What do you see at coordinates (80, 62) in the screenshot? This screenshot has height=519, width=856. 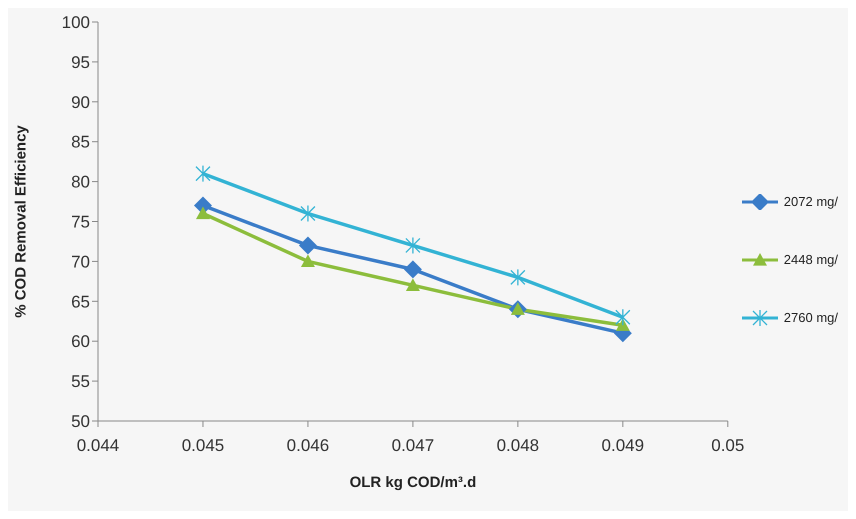 I see `y-tick-label: 95` at bounding box center [80, 62].